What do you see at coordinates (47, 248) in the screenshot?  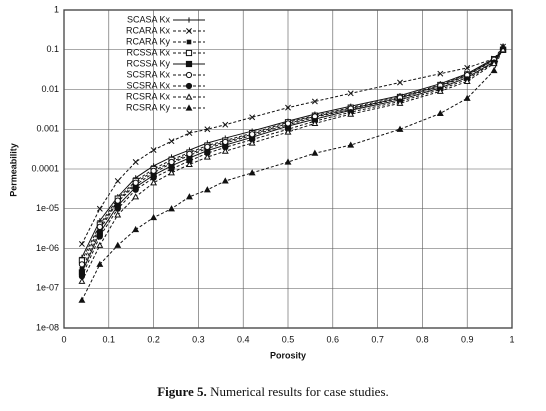 I see `y-tick-label: 1e-06` at bounding box center [47, 248].